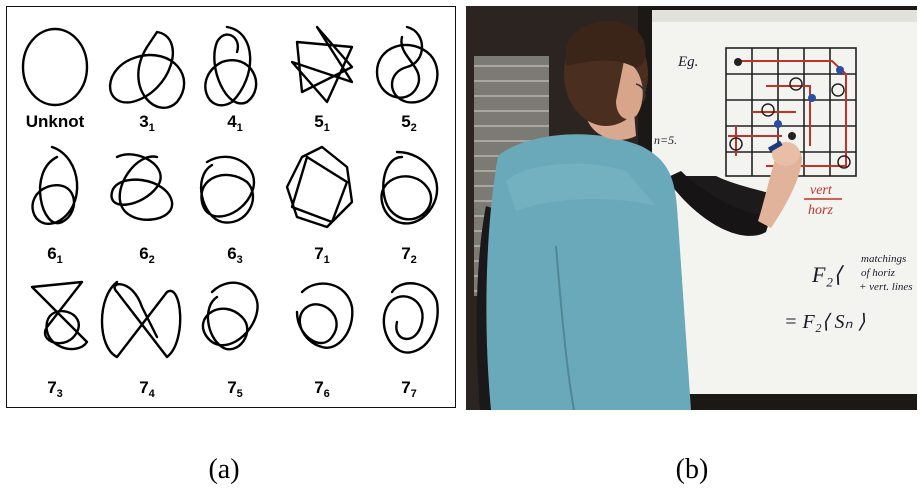  I want to click on board-formula-2: = F₂⟨ Sₙ ⟩, so click(824, 322).